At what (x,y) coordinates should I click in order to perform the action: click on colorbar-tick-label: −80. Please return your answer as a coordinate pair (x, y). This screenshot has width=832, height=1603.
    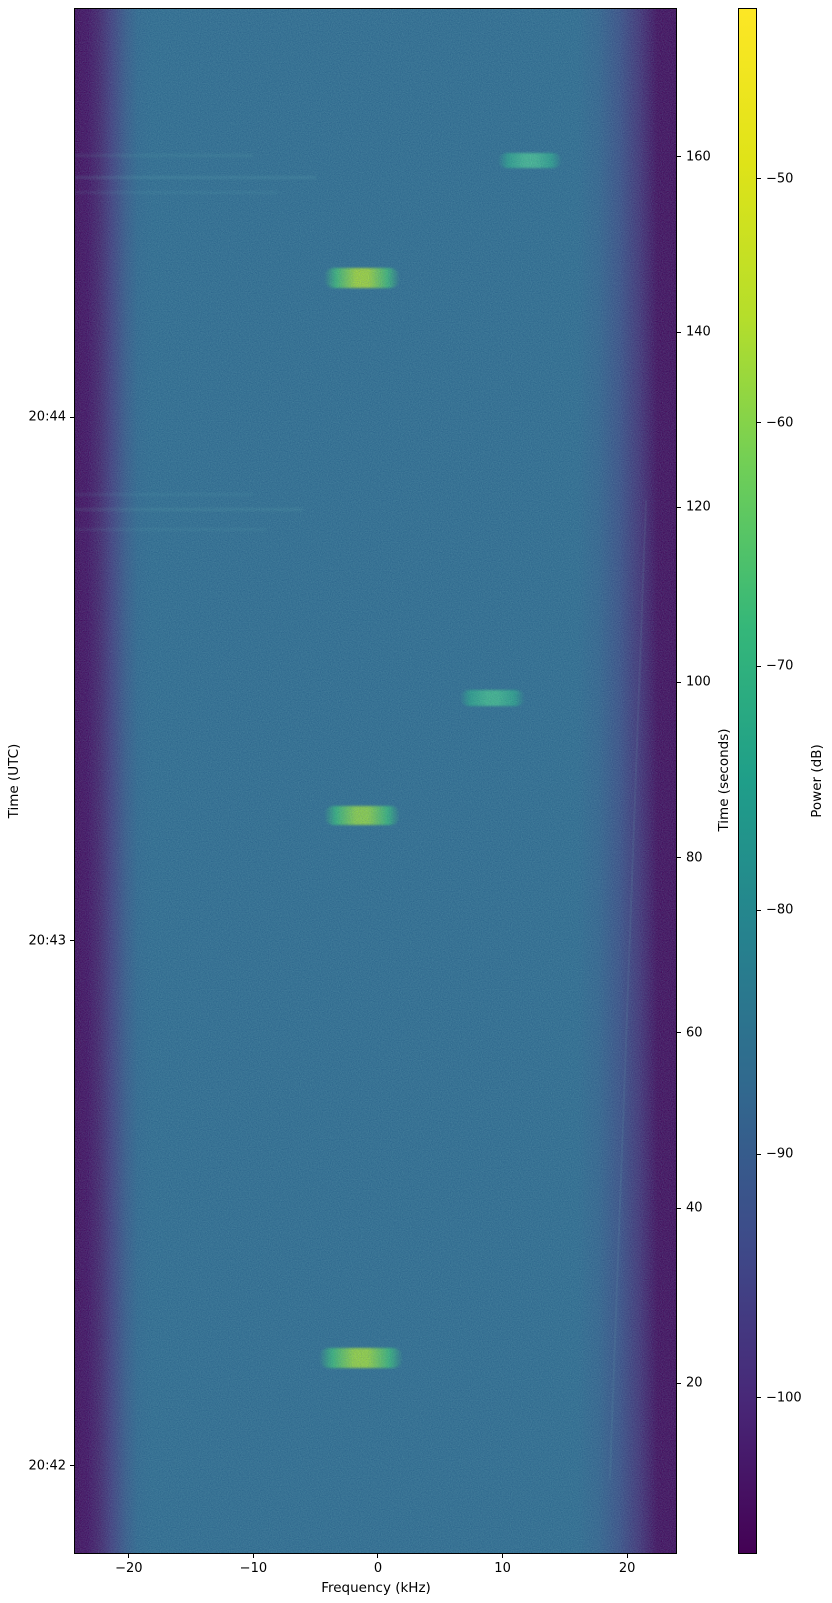
    Looking at the image, I should click on (780, 910).